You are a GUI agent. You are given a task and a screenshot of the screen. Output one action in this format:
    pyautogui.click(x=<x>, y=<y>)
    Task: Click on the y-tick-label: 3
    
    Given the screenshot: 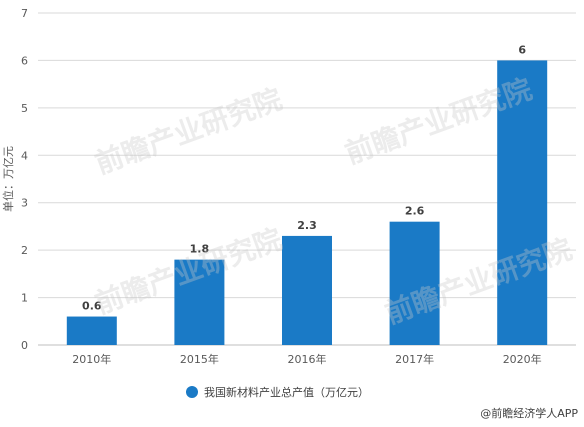 What is the action you would take?
    pyautogui.click(x=24, y=203)
    